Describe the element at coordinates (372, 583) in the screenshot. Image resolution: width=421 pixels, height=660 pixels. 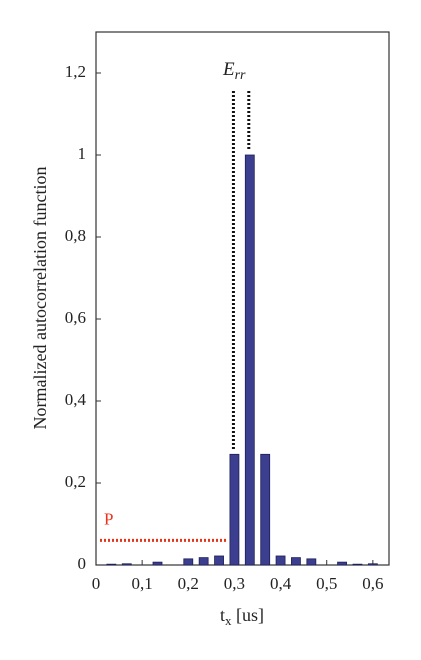
I see `x-tick-label: 0,6` at that location.